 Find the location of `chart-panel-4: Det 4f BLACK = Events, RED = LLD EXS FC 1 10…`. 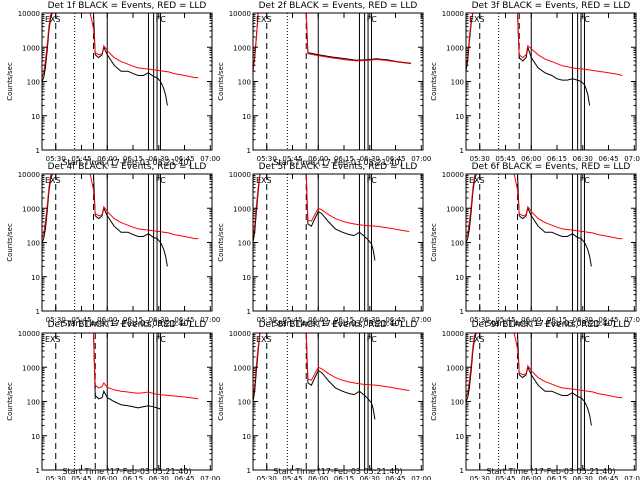

chart-panel-4: Det 4f BLACK = Events, RED = LLD EXS FC 1 10… is located at coordinates (113, 245).